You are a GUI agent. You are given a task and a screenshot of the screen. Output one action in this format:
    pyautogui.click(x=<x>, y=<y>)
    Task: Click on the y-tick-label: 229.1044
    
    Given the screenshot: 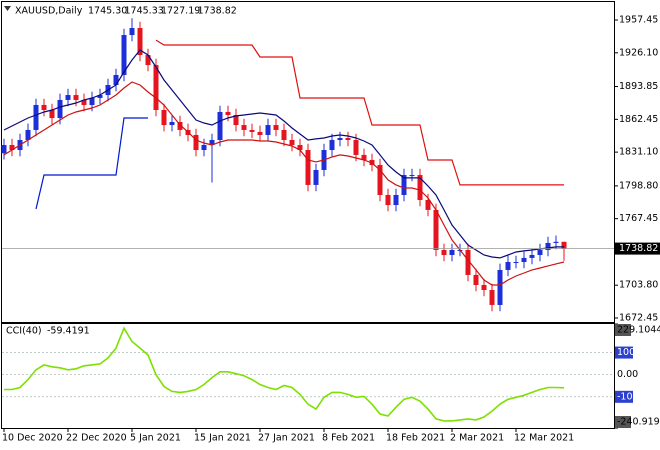 What is the action you would take?
    pyautogui.click(x=638, y=330)
    